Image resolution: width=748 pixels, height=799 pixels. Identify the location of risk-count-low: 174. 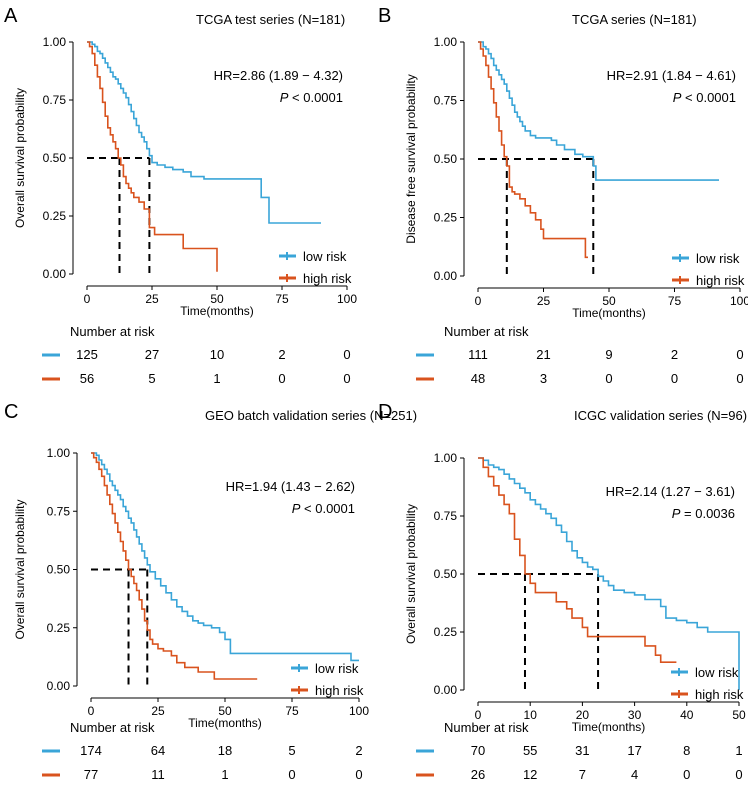
(91, 750).